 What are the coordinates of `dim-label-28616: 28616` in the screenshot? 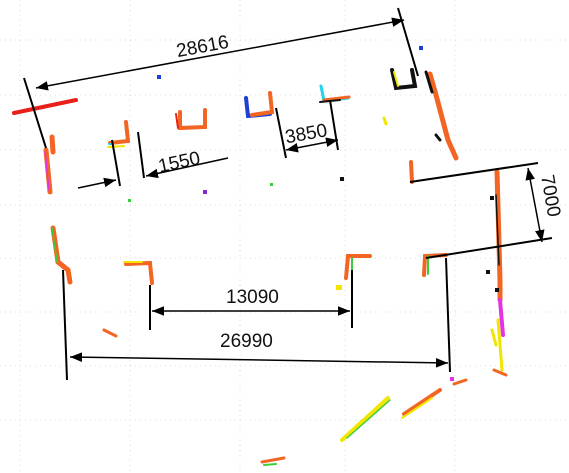 It's located at (203, 47).